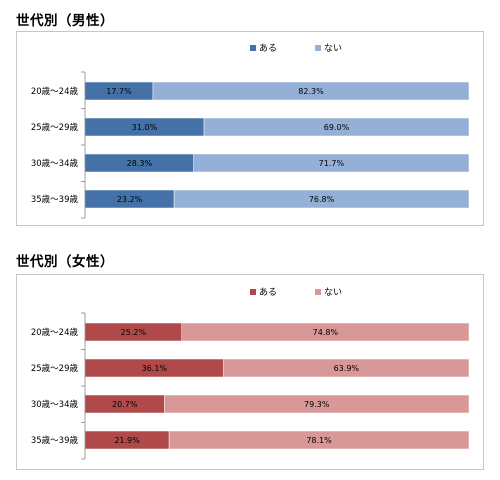 The image size is (500, 480). I want to click on category-label-female-1: 25歳～29歳, so click(55, 368).